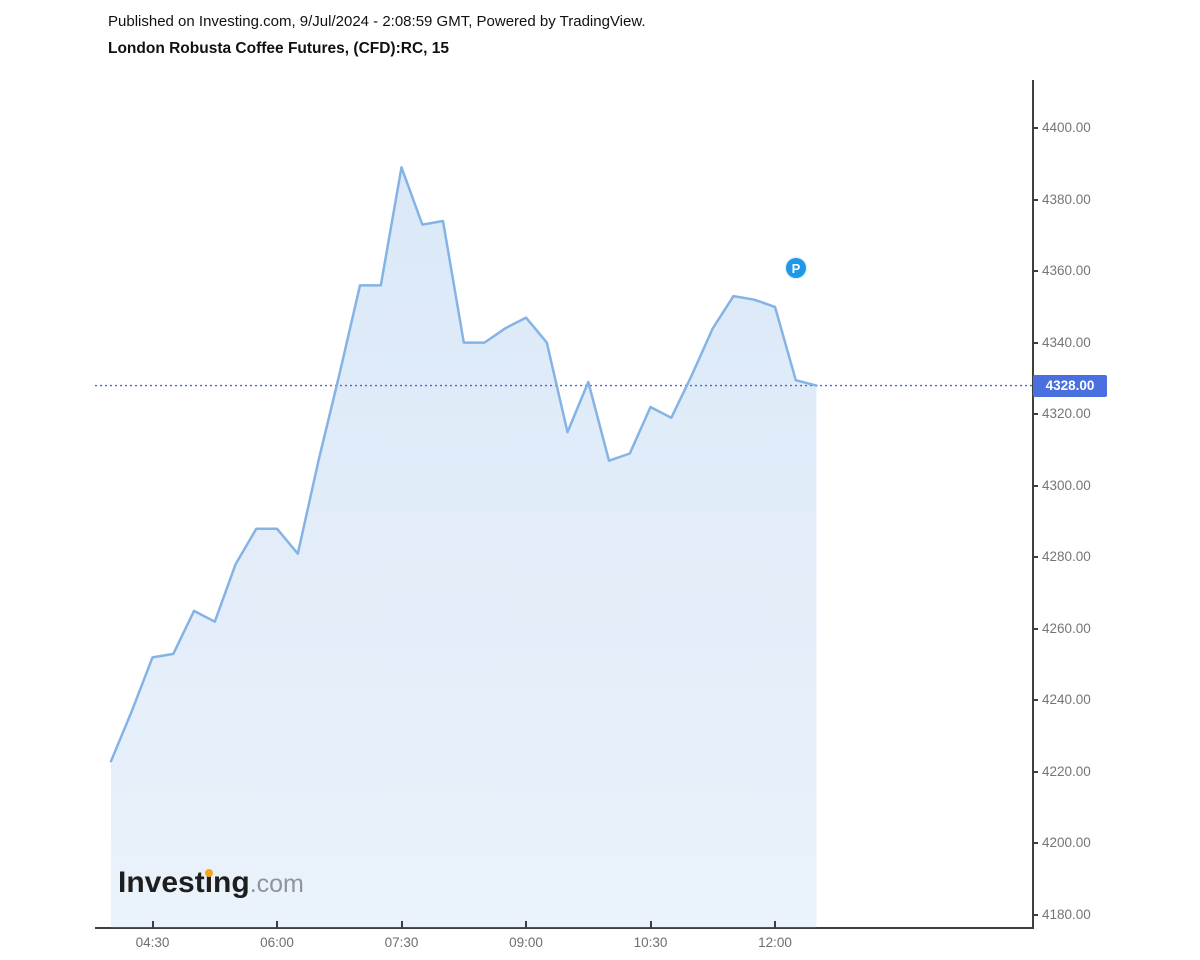 Image resolution: width=1200 pixels, height=960 pixels. What do you see at coordinates (1066, 771) in the screenshot?
I see `y-axis-label: 4220.00` at bounding box center [1066, 771].